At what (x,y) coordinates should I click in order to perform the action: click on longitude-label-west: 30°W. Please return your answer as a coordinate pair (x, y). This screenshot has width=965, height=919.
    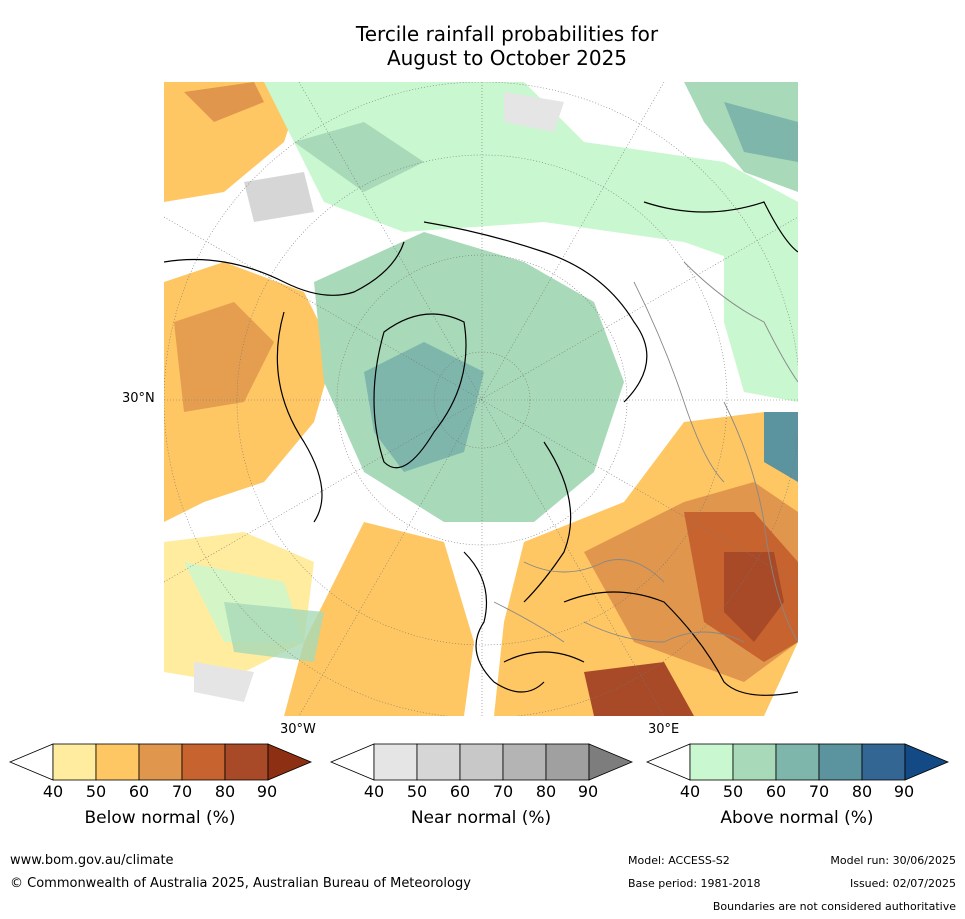
    Looking at the image, I should click on (298, 729).